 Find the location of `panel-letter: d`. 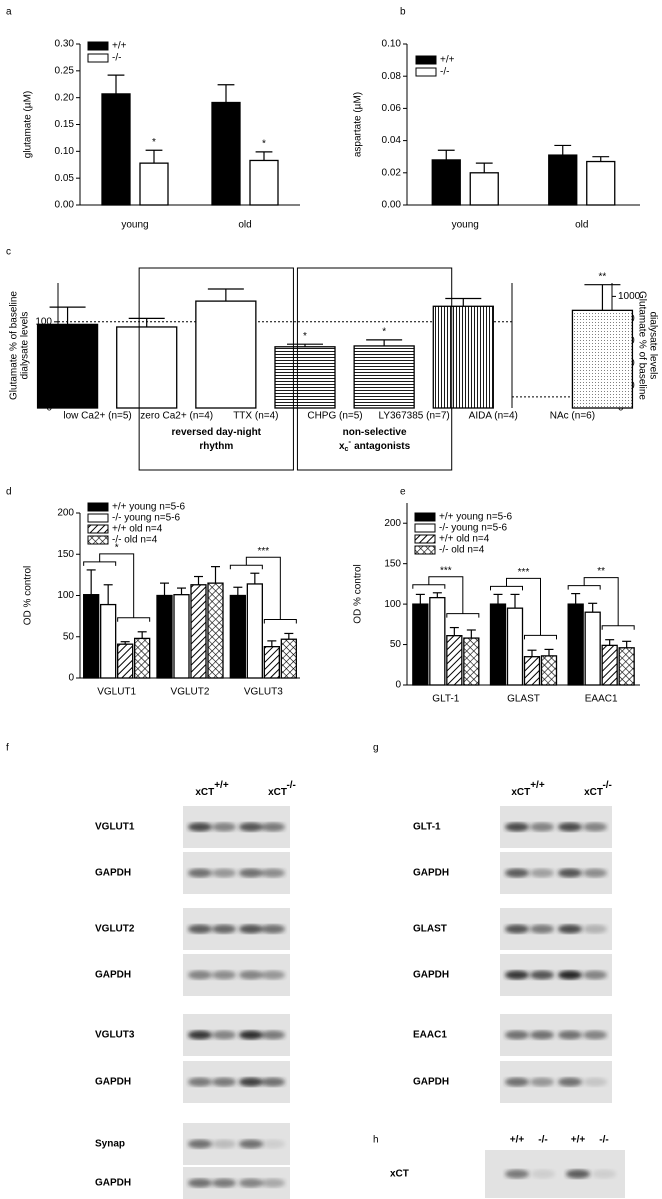

panel-letter: d is located at coordinates (9, 492).